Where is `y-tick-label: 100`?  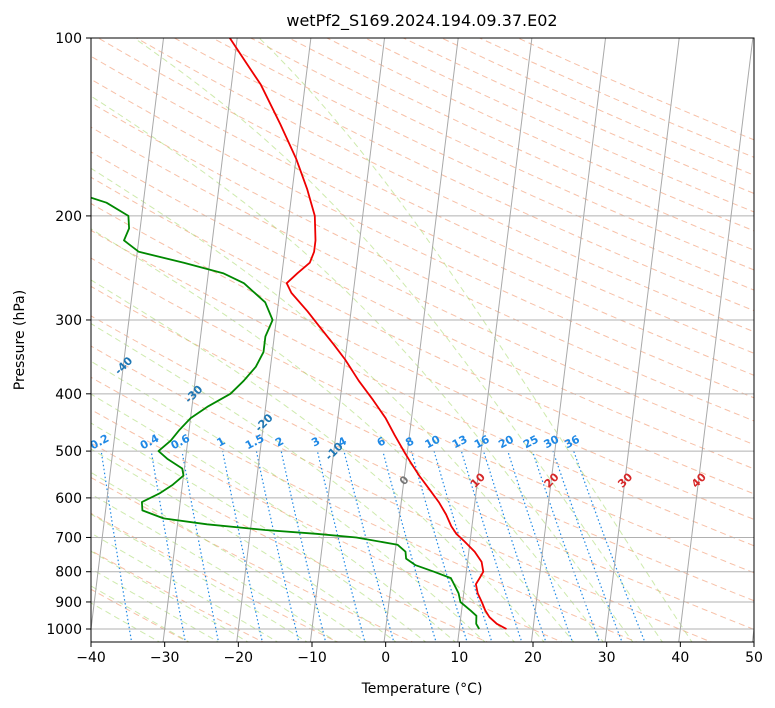 y-tick-label: 100 is located at coordinates (68, 39).